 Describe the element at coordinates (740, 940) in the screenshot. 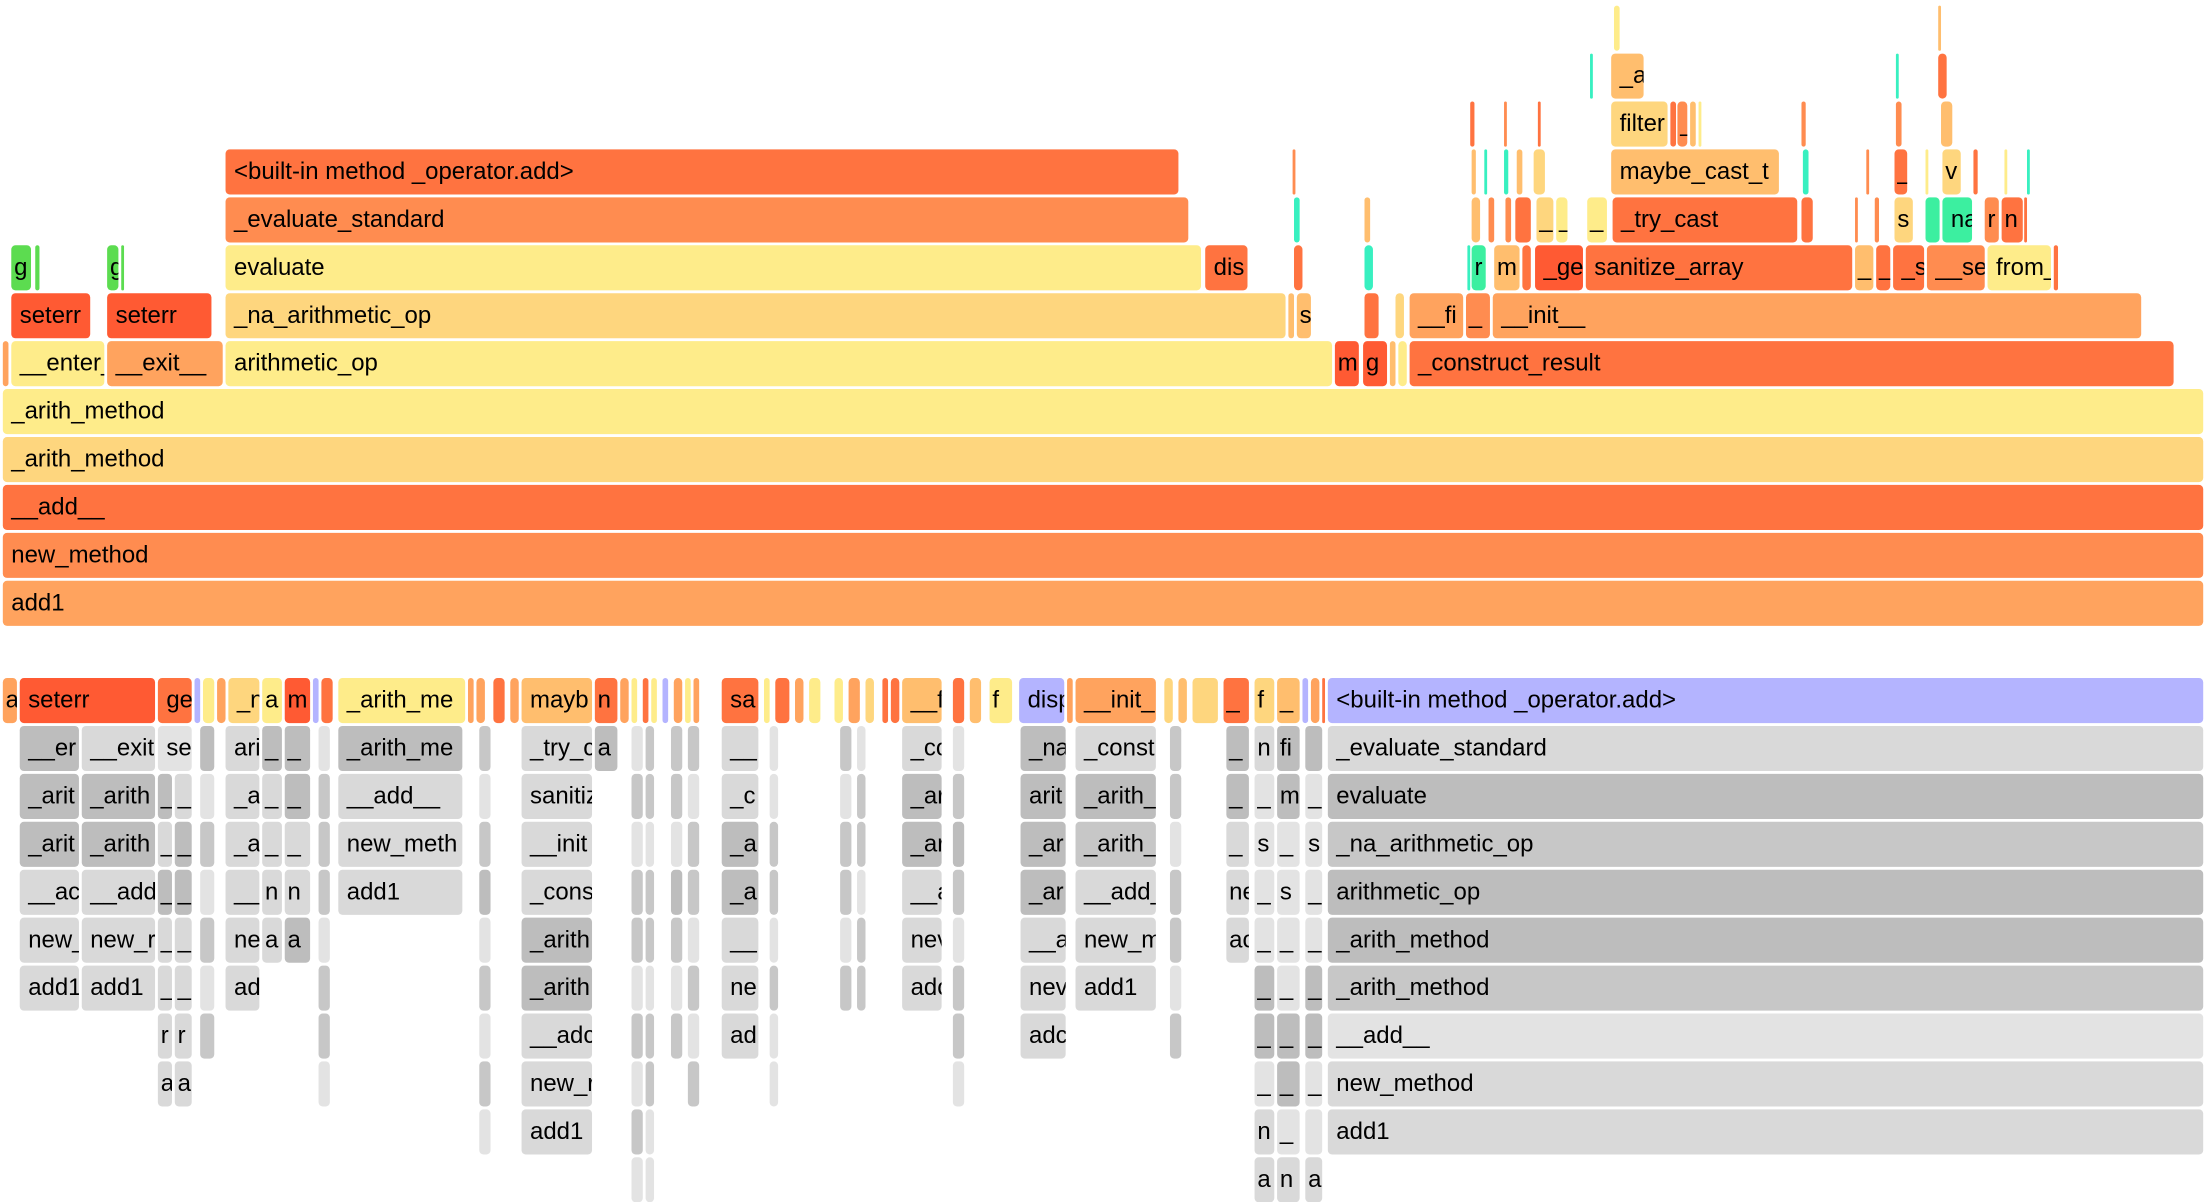

I see `flame-frame: __` at that location.